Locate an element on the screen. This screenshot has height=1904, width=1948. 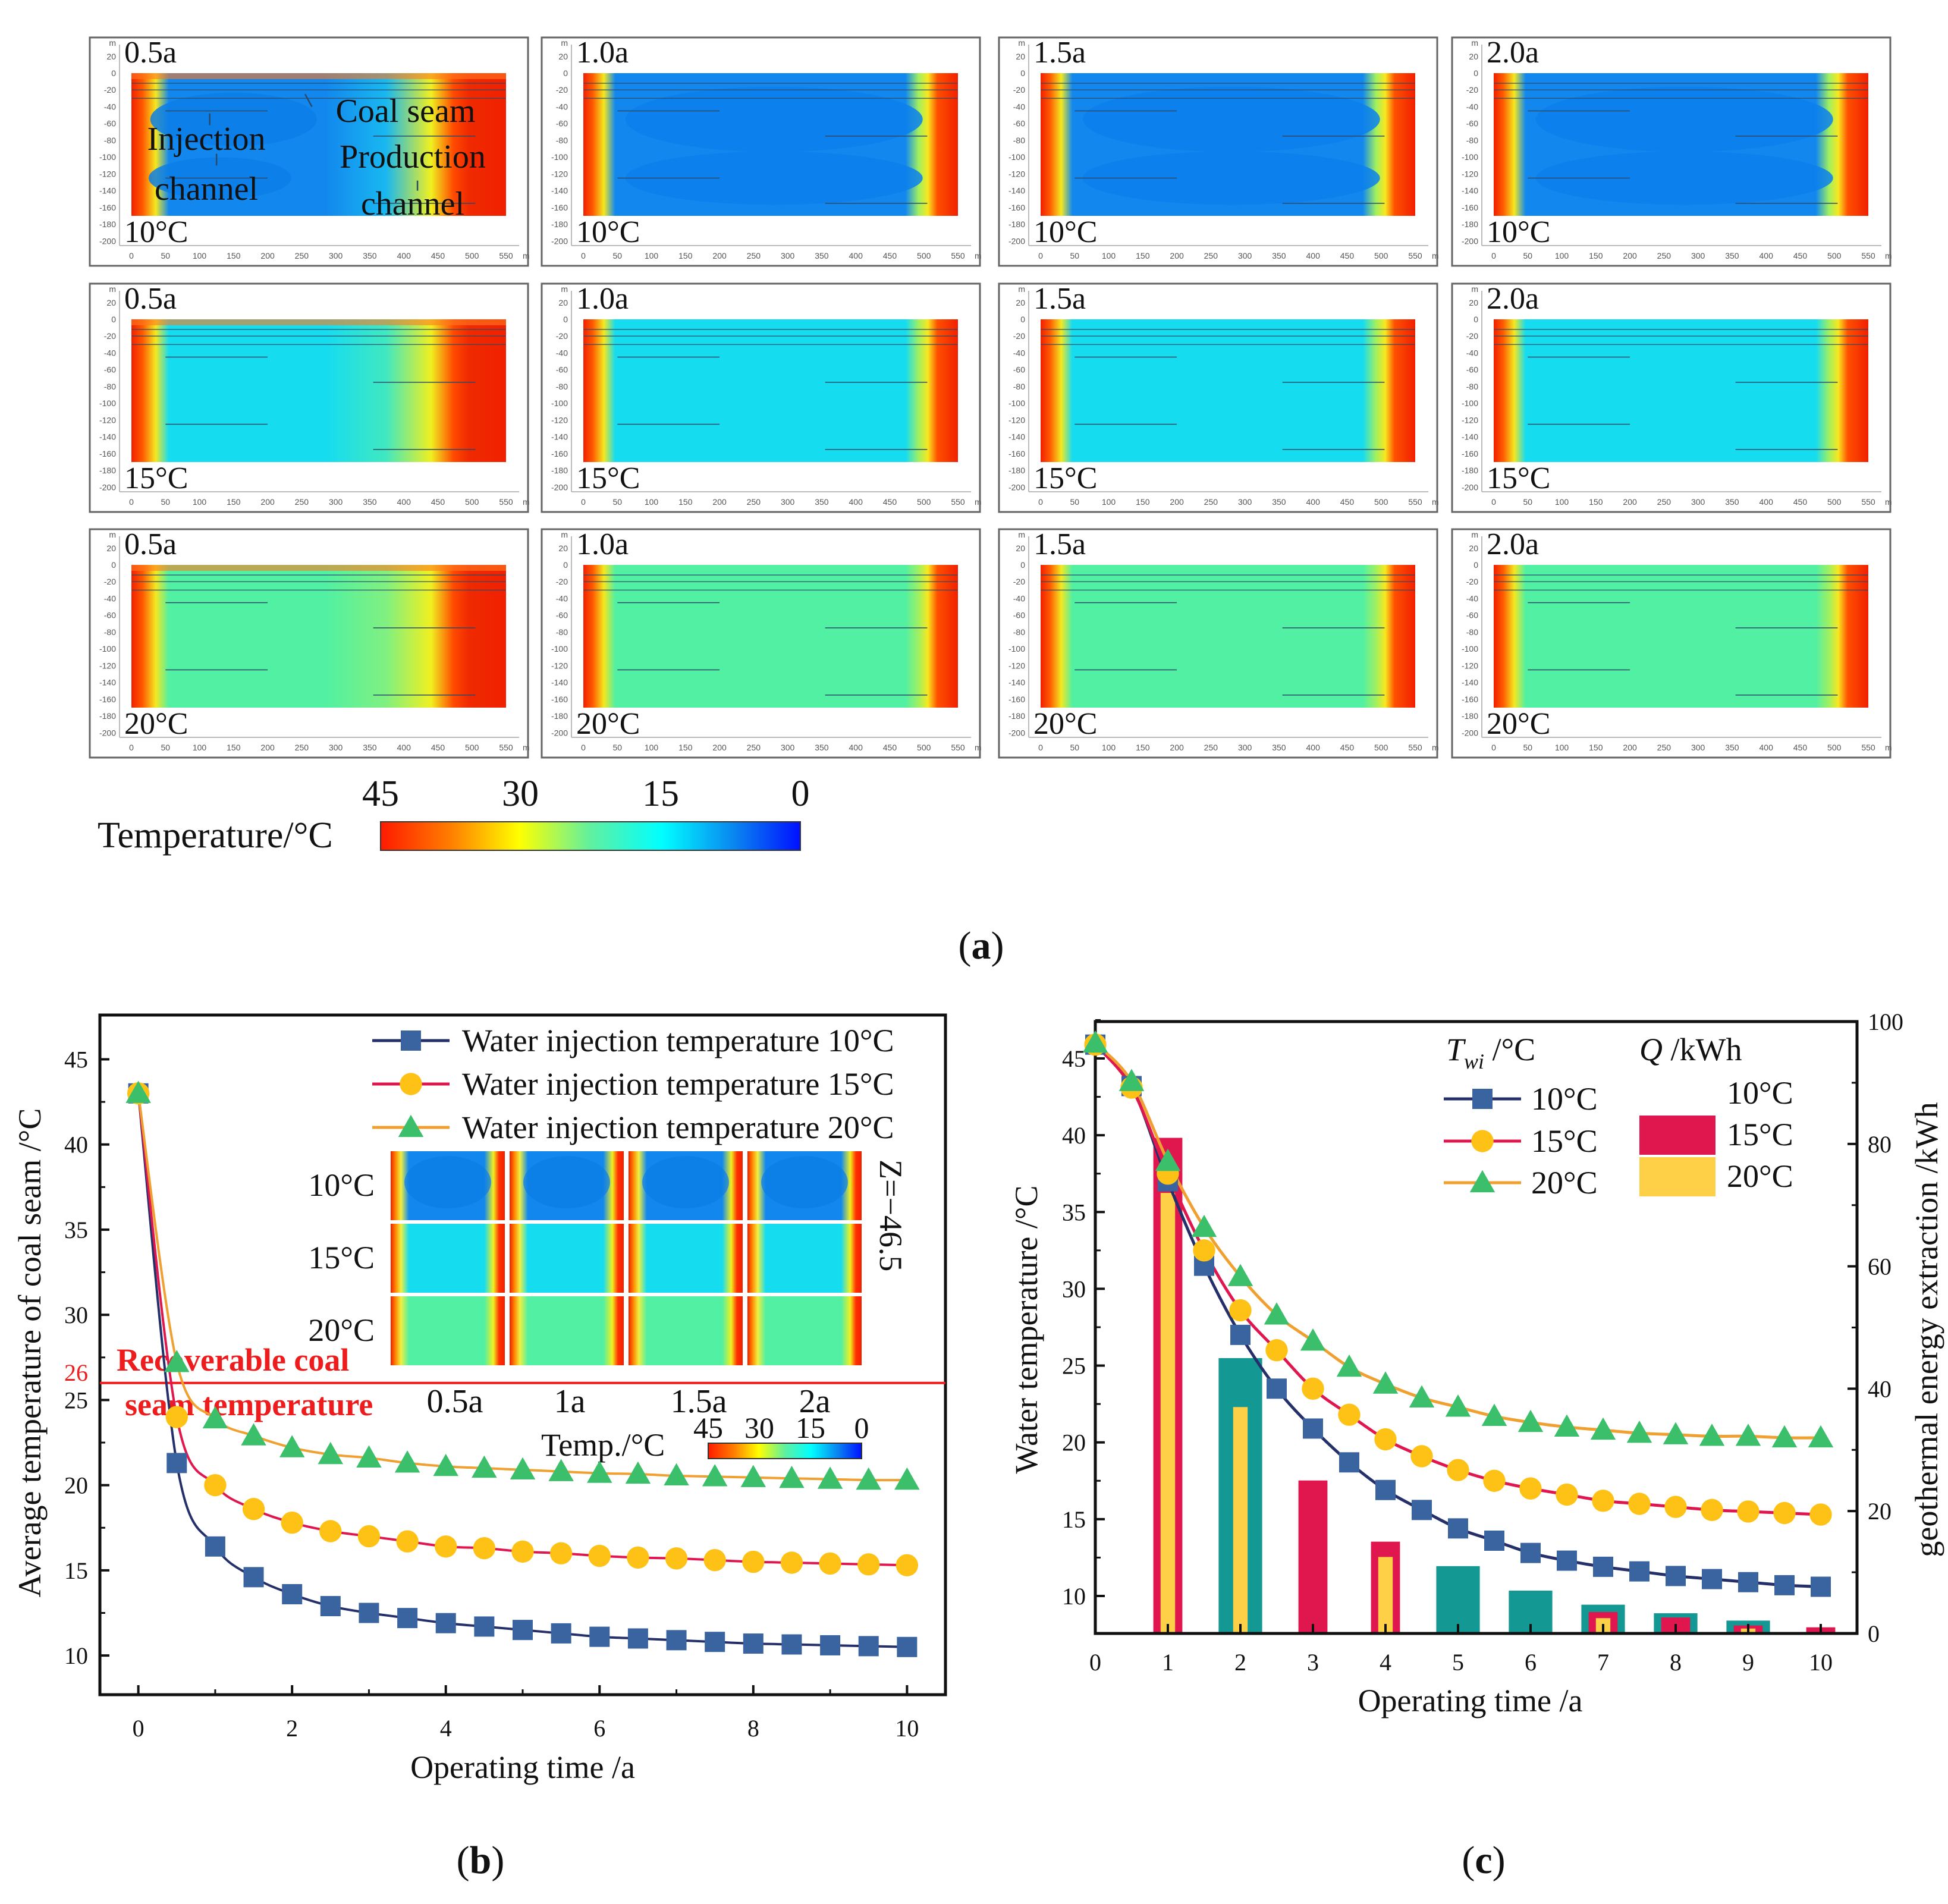
y-tick-label: 40 is located at coordinates (1074, 1135).